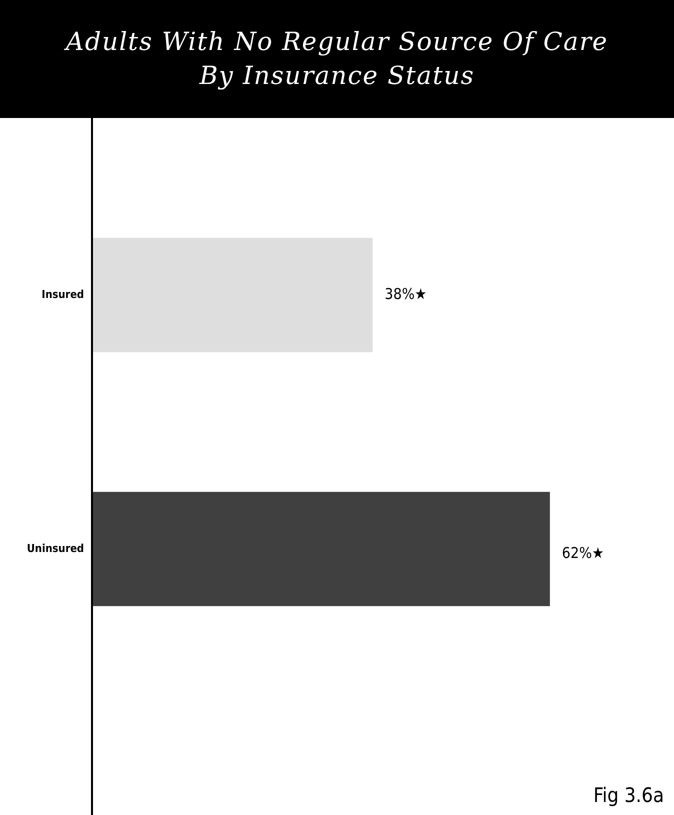 This screenshot has height=815, width=674. What do you see at coordinates (628, 795) in the screenshot?
I see `caption: Fig 3.6a` at bounding box center [628, 795].